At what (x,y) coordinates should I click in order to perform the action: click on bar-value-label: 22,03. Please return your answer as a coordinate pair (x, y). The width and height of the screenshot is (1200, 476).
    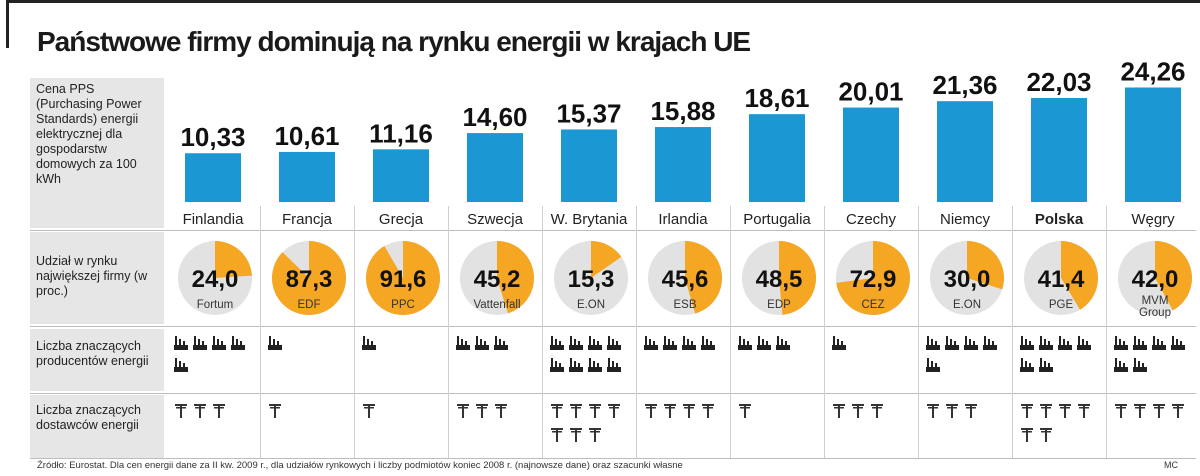
    Looking at the image, I should click on (1058, 82).